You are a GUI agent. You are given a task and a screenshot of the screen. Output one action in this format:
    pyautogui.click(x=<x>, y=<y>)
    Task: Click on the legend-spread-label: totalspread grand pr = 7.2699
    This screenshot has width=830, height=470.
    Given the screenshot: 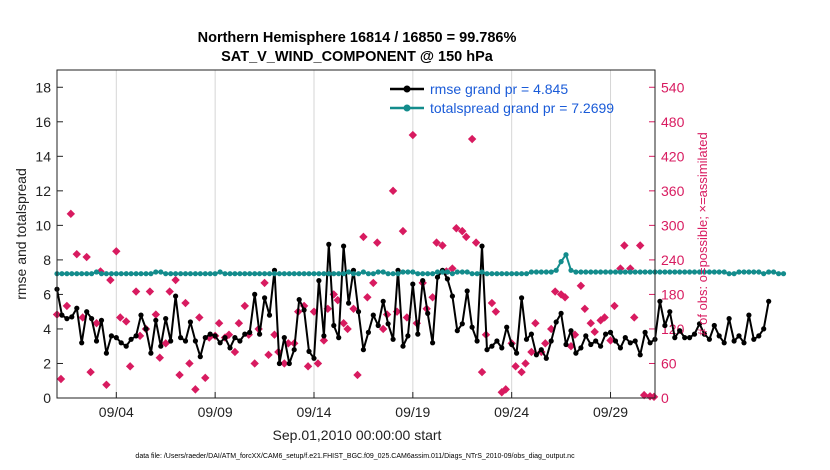 What is the action you would take?
    pyautogui.click(x=522, y=108)
    